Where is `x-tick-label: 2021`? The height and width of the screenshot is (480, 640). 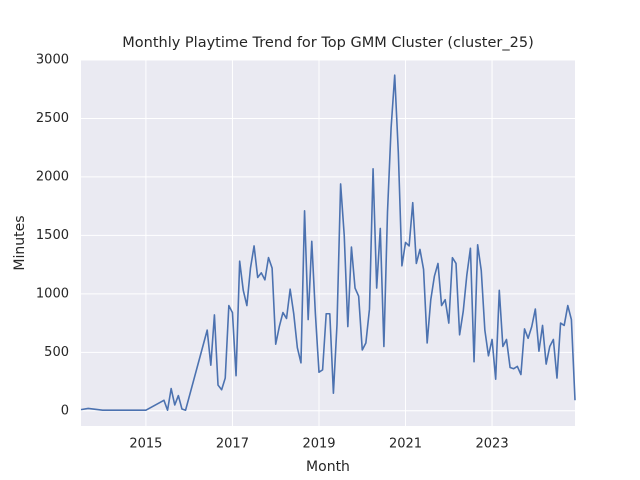 x-tick-label: 2021 is located at coordinates (405, 444).